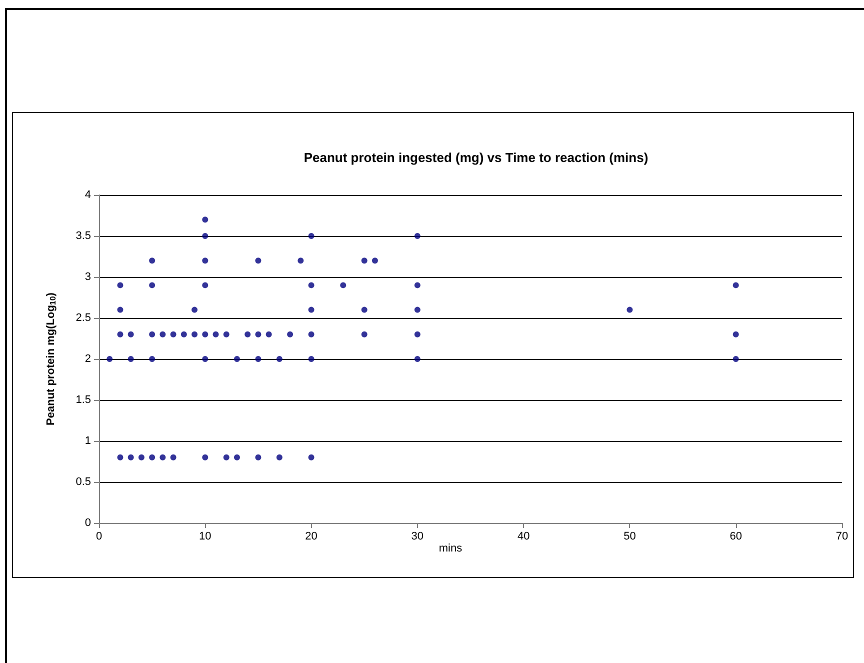 Image resolution: width=864 pixels, height=663 pixels. What do you see at coordinates (205, 536) in the screenshot?
I see `x-tick-label: 10` at bounding box center [205, 536].